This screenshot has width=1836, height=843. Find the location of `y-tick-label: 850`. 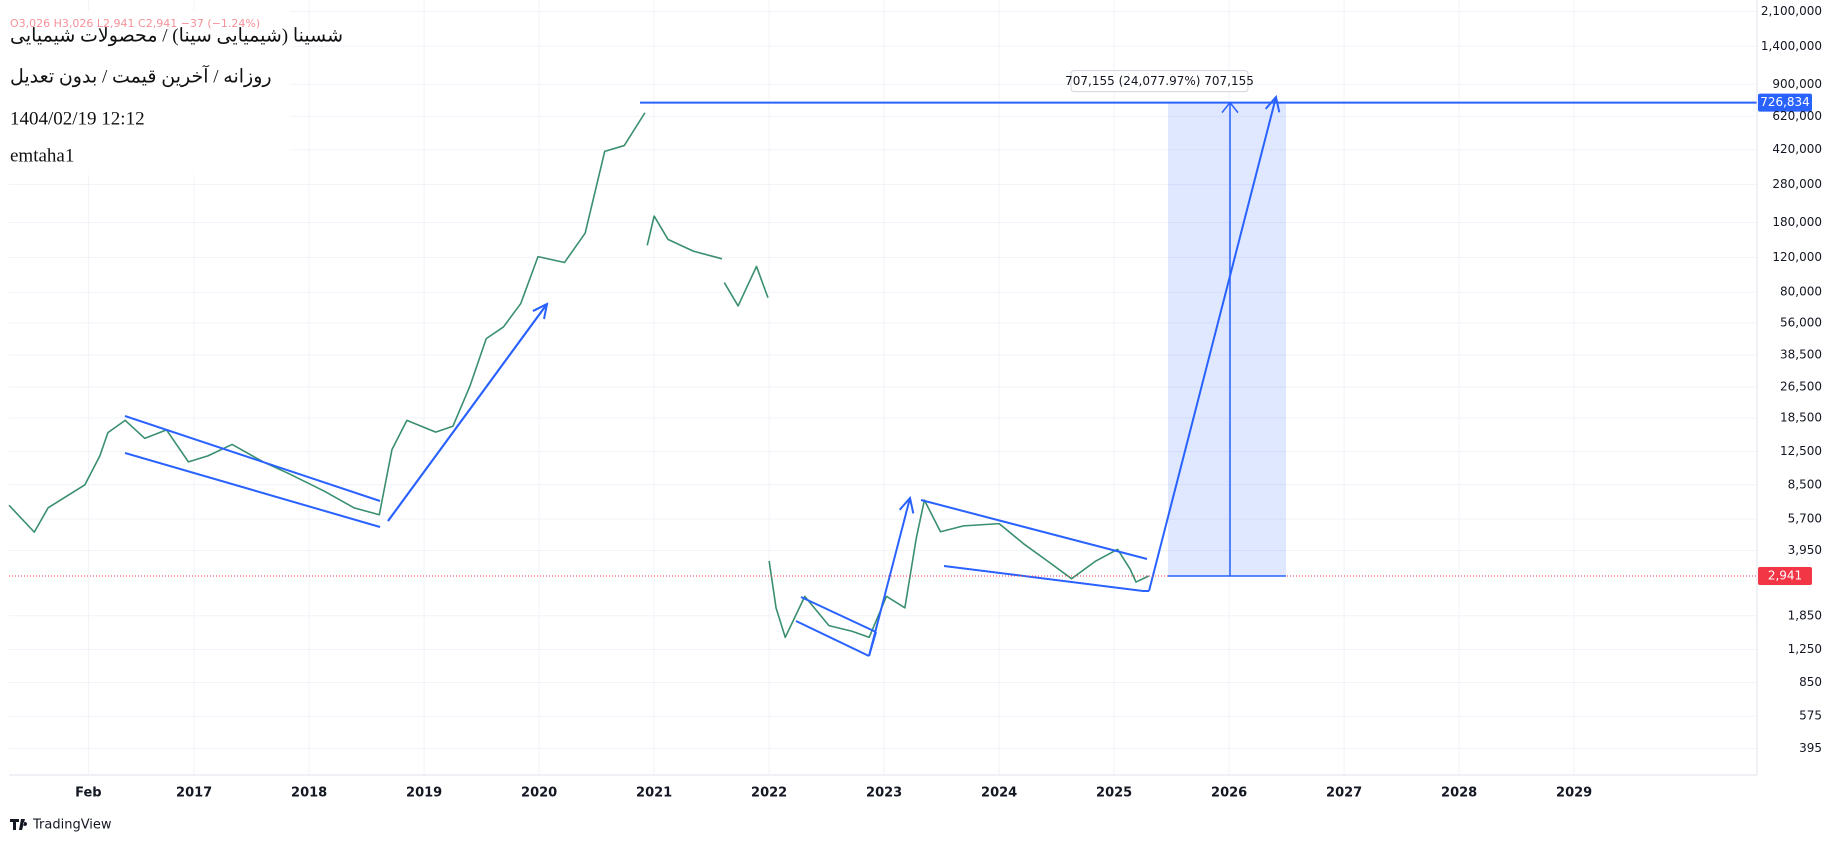

y-tick-label: 850 is located at coordinates (1810, 682).